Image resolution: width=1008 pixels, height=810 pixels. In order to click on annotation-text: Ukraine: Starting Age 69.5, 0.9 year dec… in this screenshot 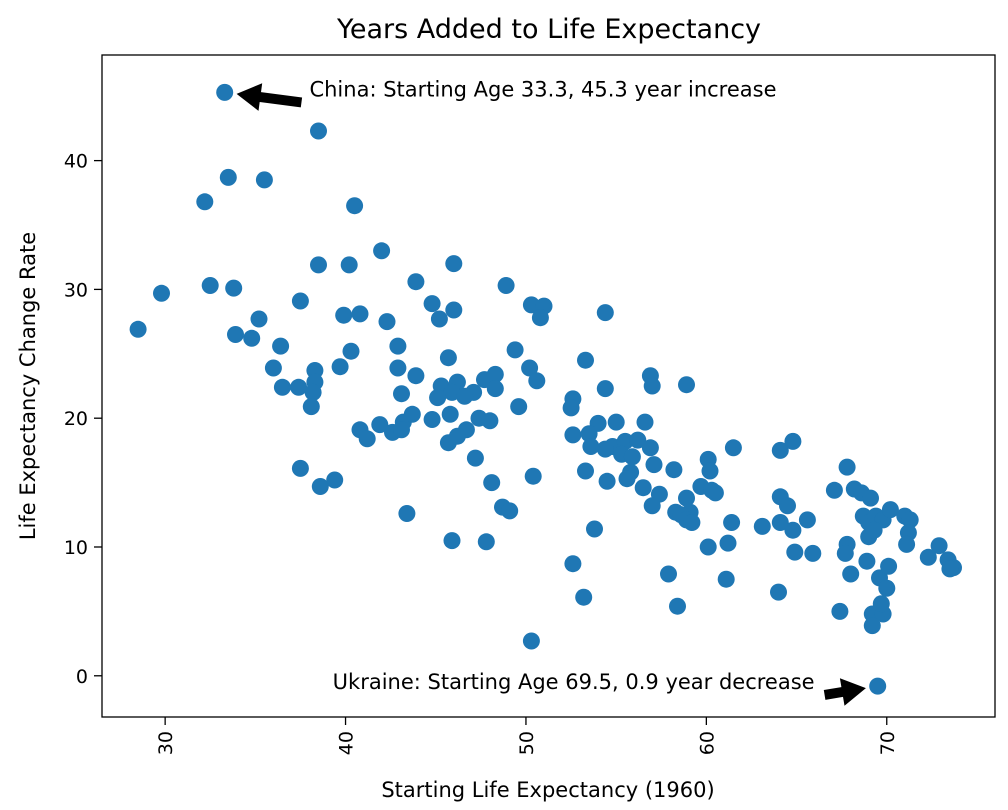, I will do `click(574, 682)`.